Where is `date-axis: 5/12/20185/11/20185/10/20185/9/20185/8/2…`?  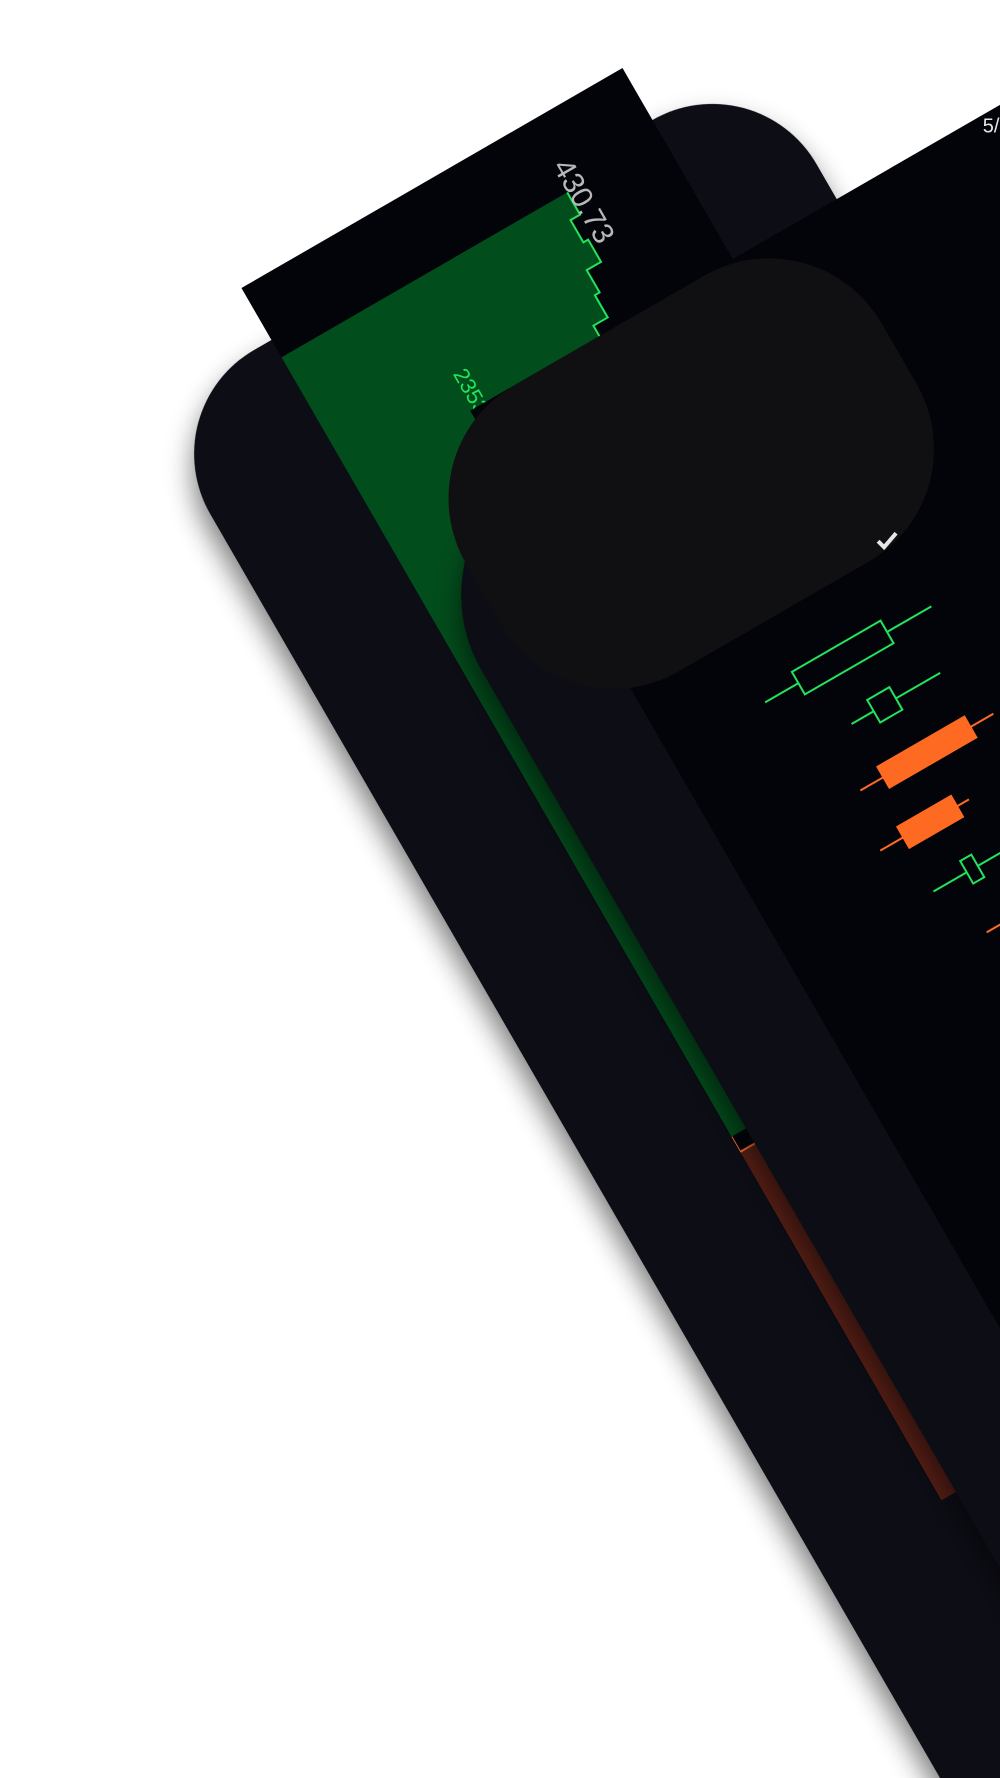
date-axis: 5/12/20185/11/20185/10/20185/9/20185/8/2… is located at coordinates (991, 127).